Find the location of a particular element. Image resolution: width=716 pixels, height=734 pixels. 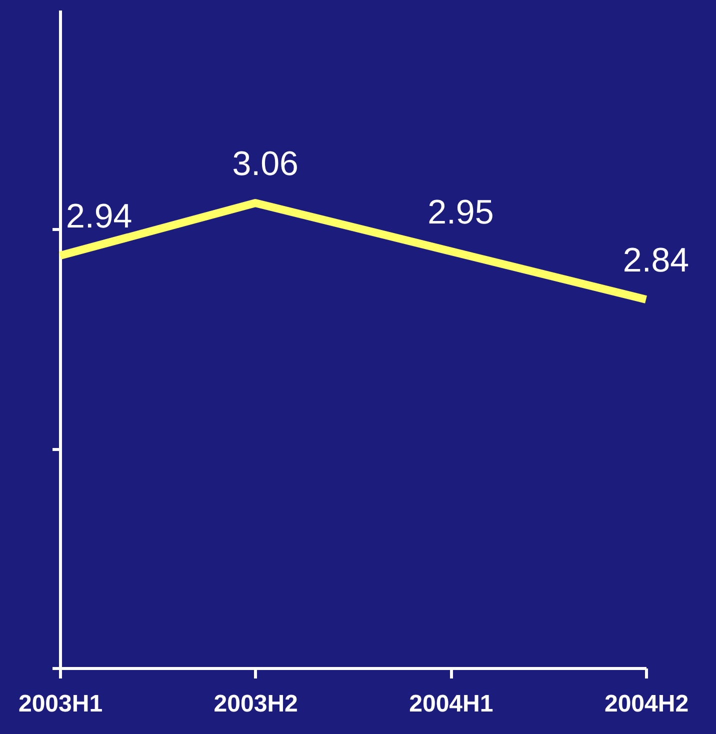

x-tick-label: 2003H1 is located at coordinates (60, 704).